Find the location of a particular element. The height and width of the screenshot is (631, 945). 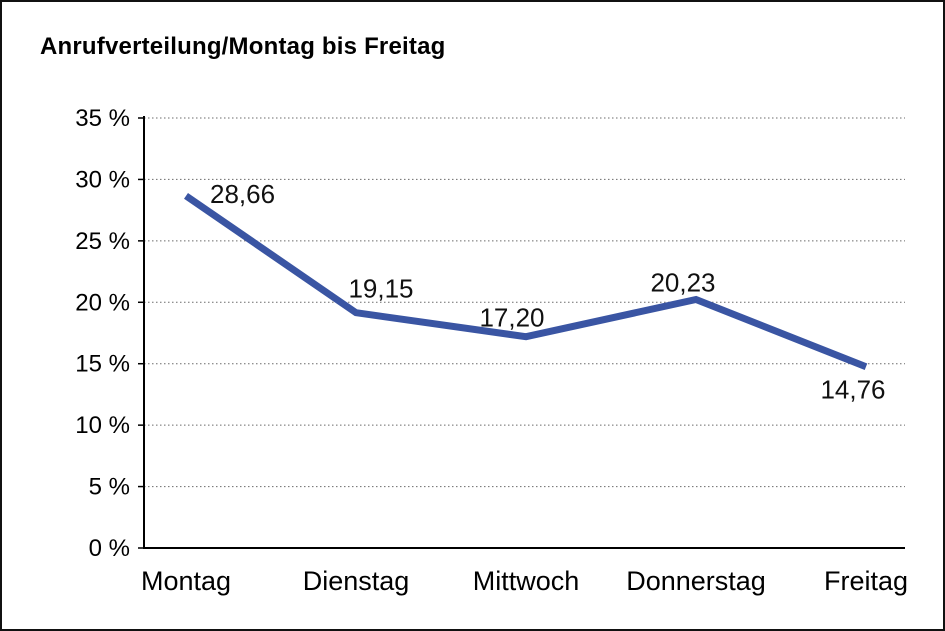

x-category-label: Dienstag is located at coordinates (356, 581).